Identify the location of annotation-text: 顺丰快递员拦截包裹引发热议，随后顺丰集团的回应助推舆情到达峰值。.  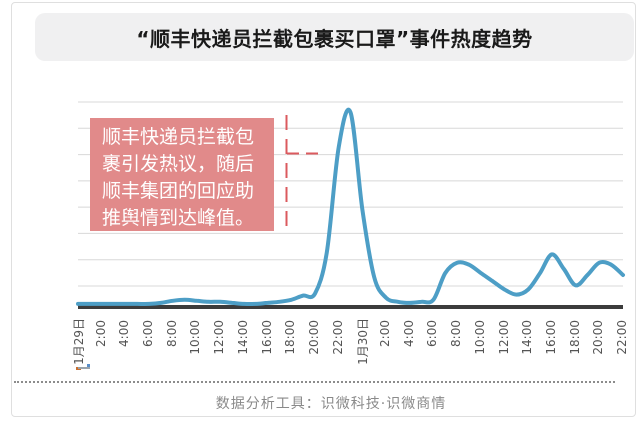
(178, 177).